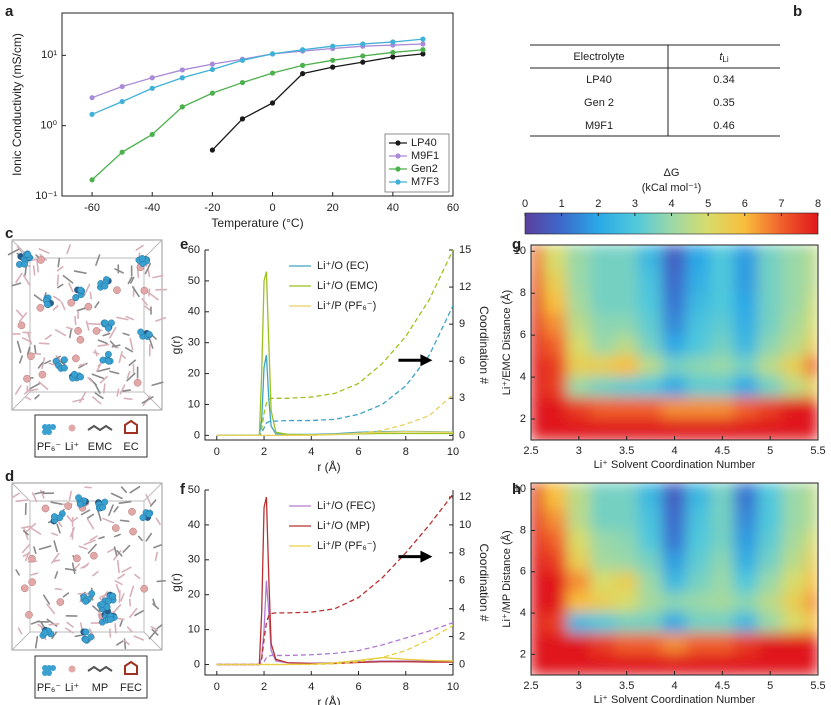  Describe the element at coordinates (523, 572) in the screenshot. I see `y-tick-label: 6` at that location.